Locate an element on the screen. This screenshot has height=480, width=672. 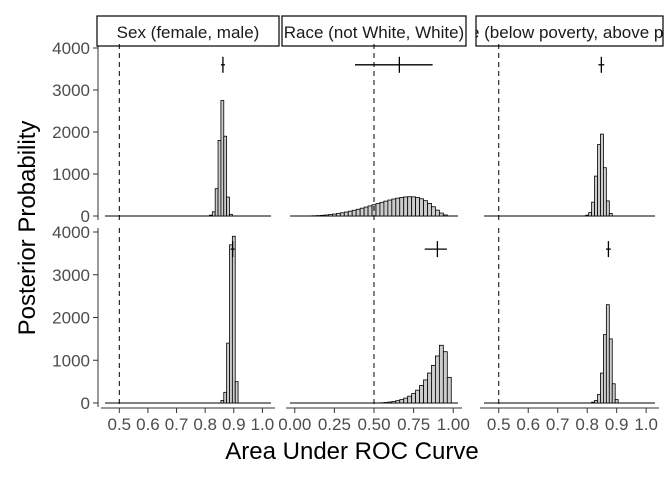
y-axis-title: Posterior Probability is located at coordinates (27, 228).